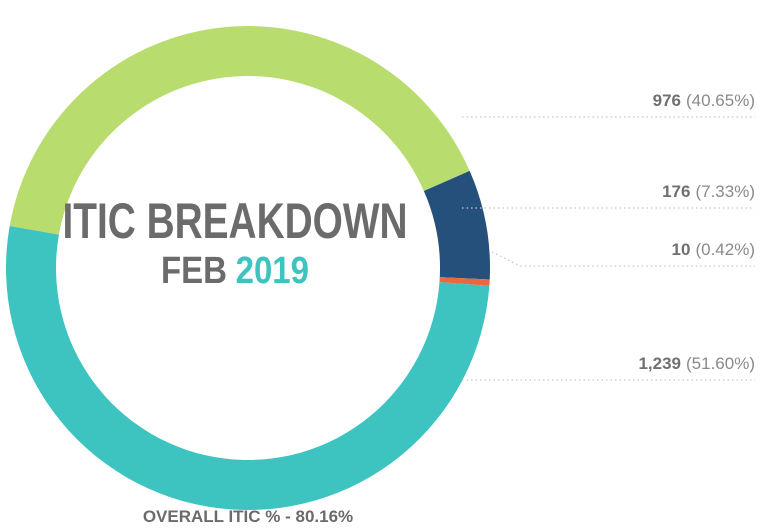 The width and height of the screenshot is (767, 529). I want to click on legend-label: 10 (0.42%), so click(713, 249).